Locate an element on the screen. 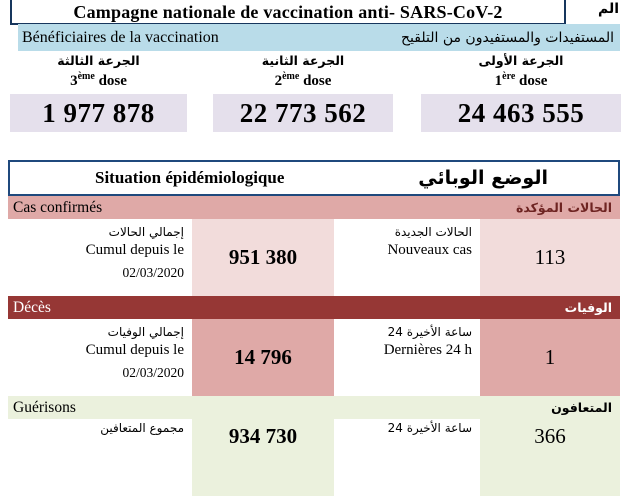 The image size is (625, 496). deaths-bar-ar: الوفيات is located at coordinates (588, 307).